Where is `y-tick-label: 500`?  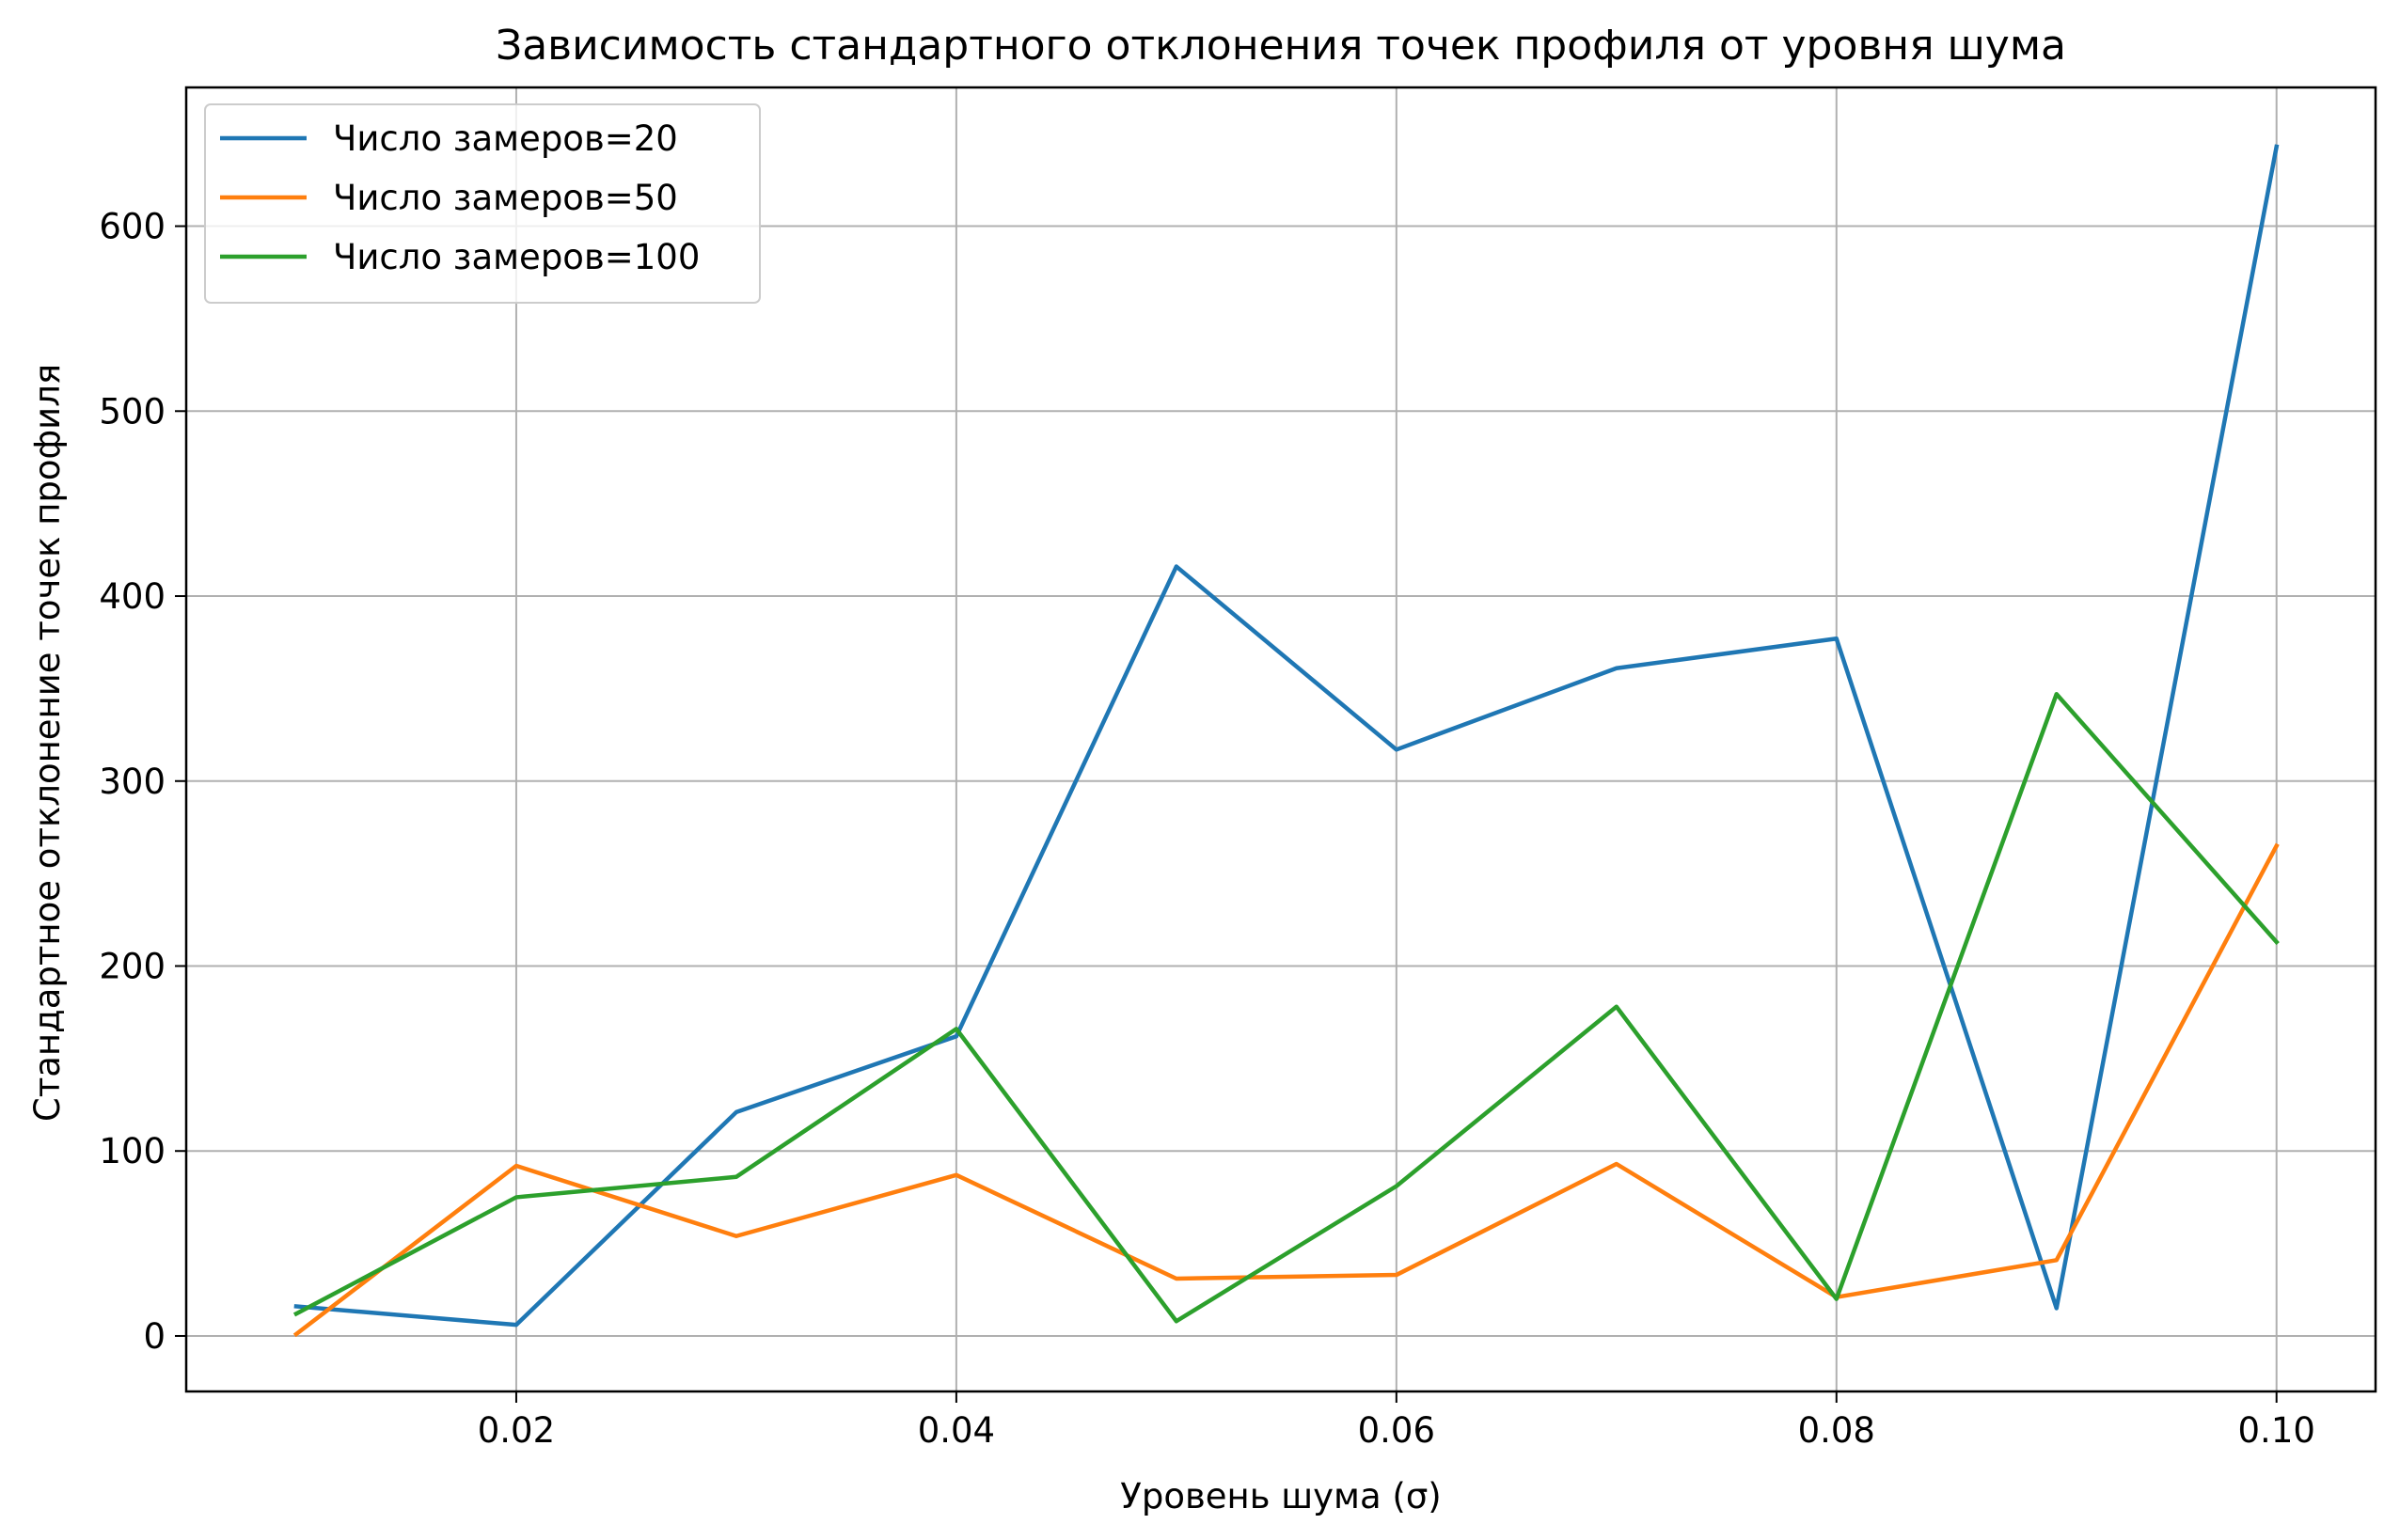
y-tick-label: 500 is located at coordinates (132, 412).